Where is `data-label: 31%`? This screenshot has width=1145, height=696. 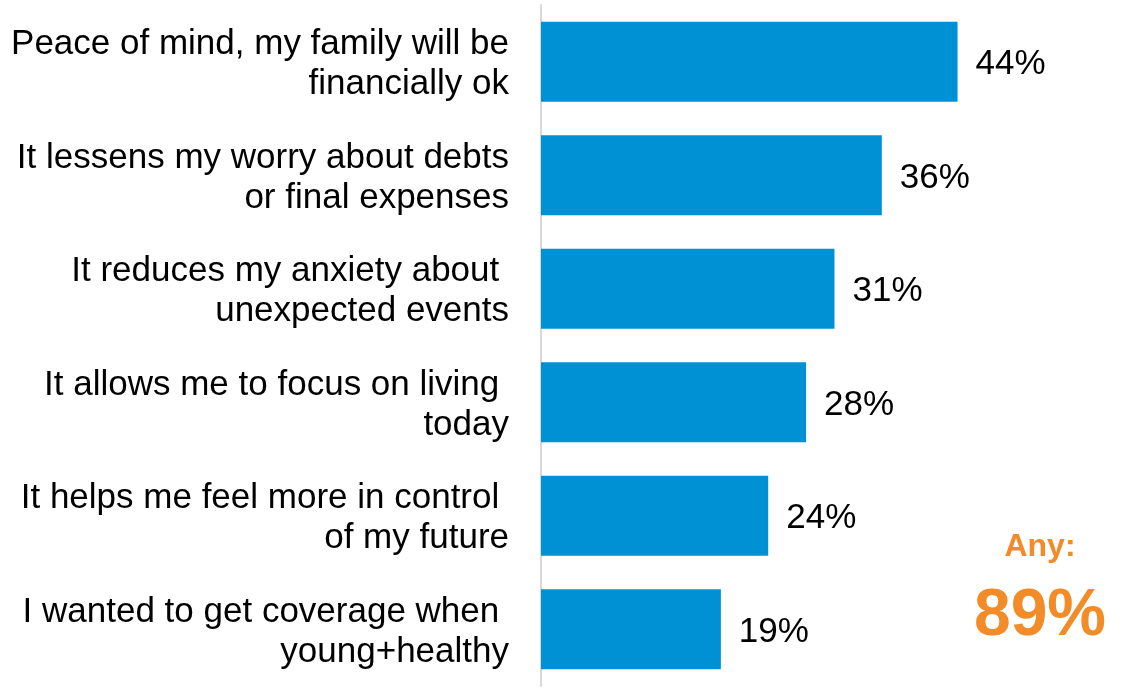
data-label: 31% is located at coordinates (887, 289).